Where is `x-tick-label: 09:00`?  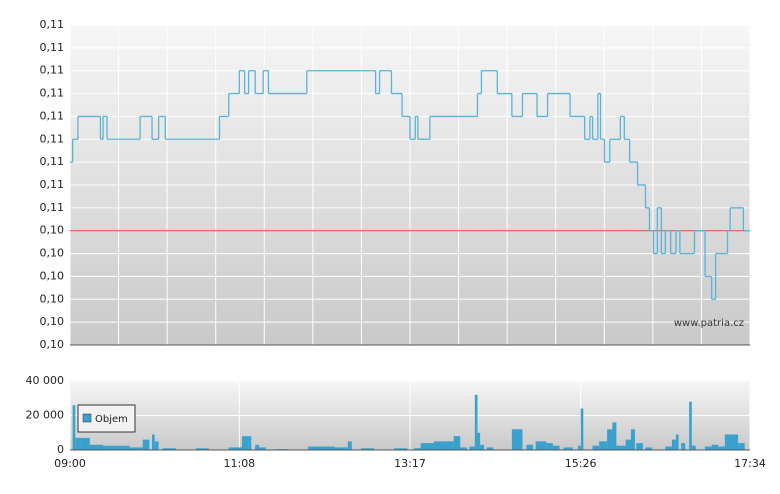 x-tick-label: 09:00 is located at coordinates (70, 463).